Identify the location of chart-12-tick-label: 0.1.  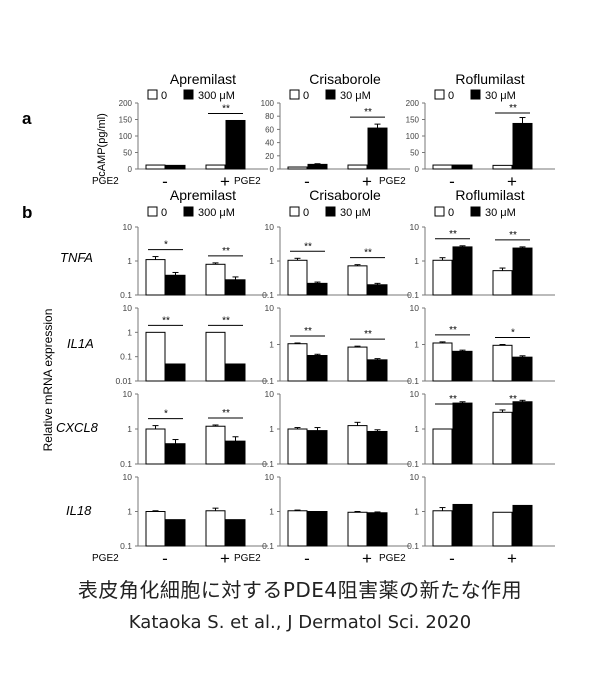
(126, 546).